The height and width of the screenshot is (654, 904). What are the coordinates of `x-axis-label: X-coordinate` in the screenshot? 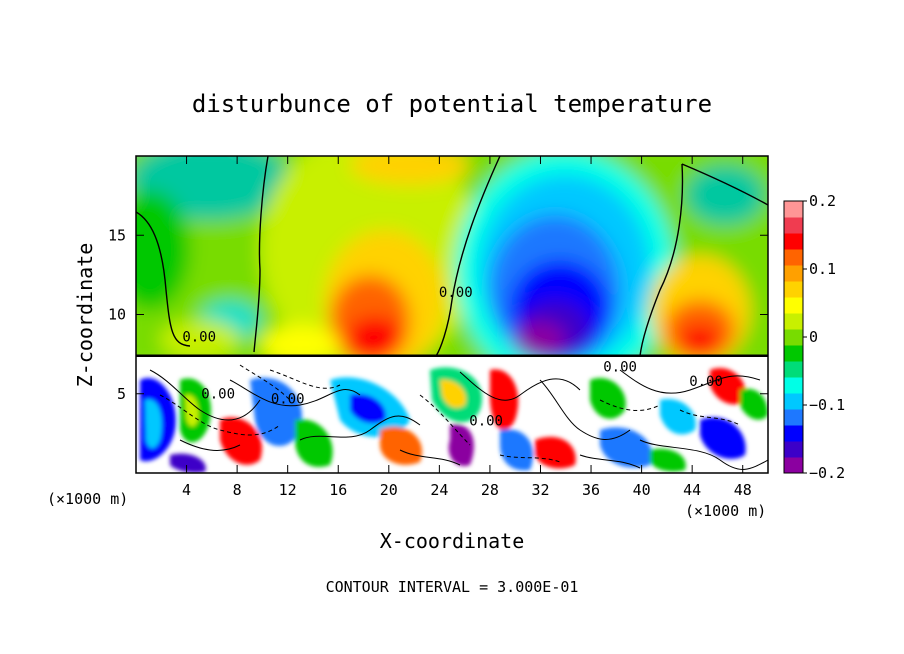 It's located at (452, 541).